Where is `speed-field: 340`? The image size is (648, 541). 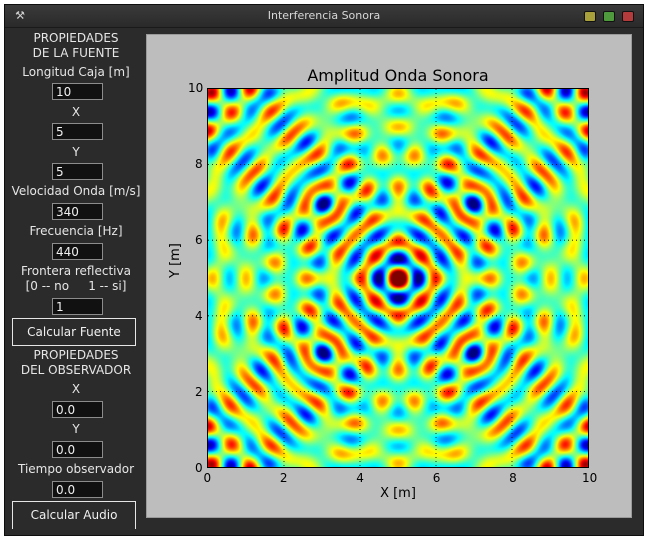
speed-field: 340 is located at coordinates (77, 211).